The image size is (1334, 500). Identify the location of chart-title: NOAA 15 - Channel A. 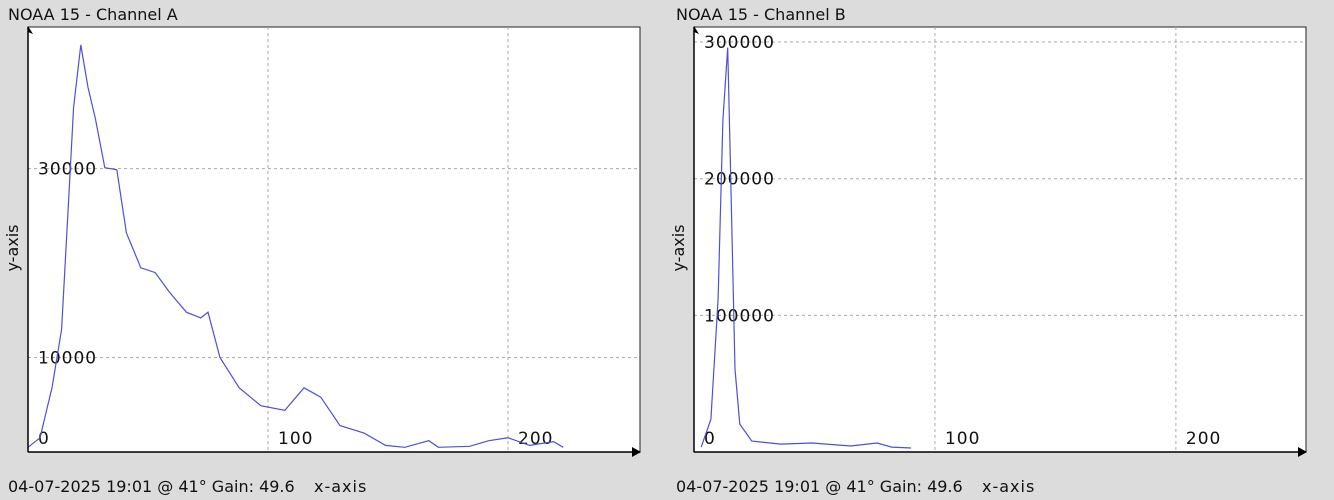
(93, 14).